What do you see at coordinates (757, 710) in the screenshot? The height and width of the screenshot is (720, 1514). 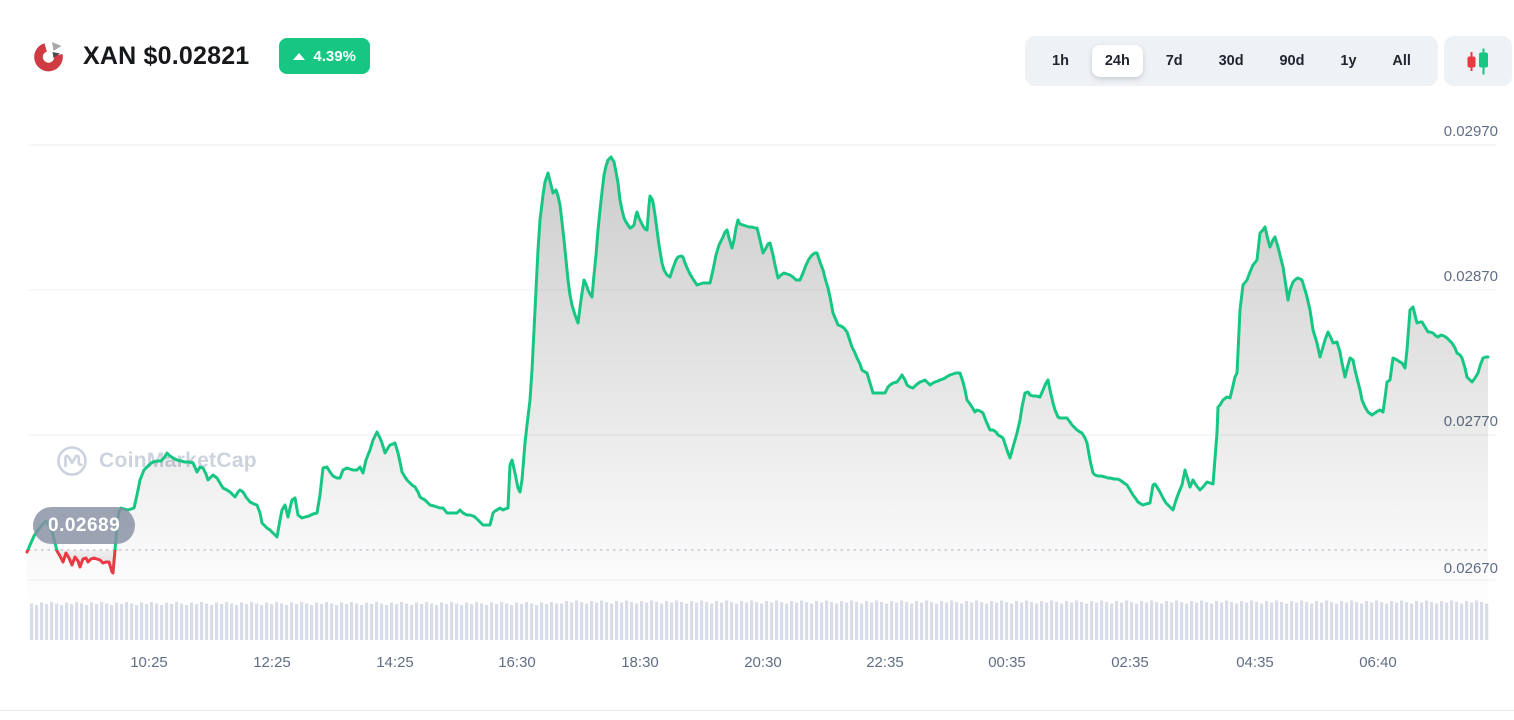 I see `bottom-divider` at bounding box center [757, 710].